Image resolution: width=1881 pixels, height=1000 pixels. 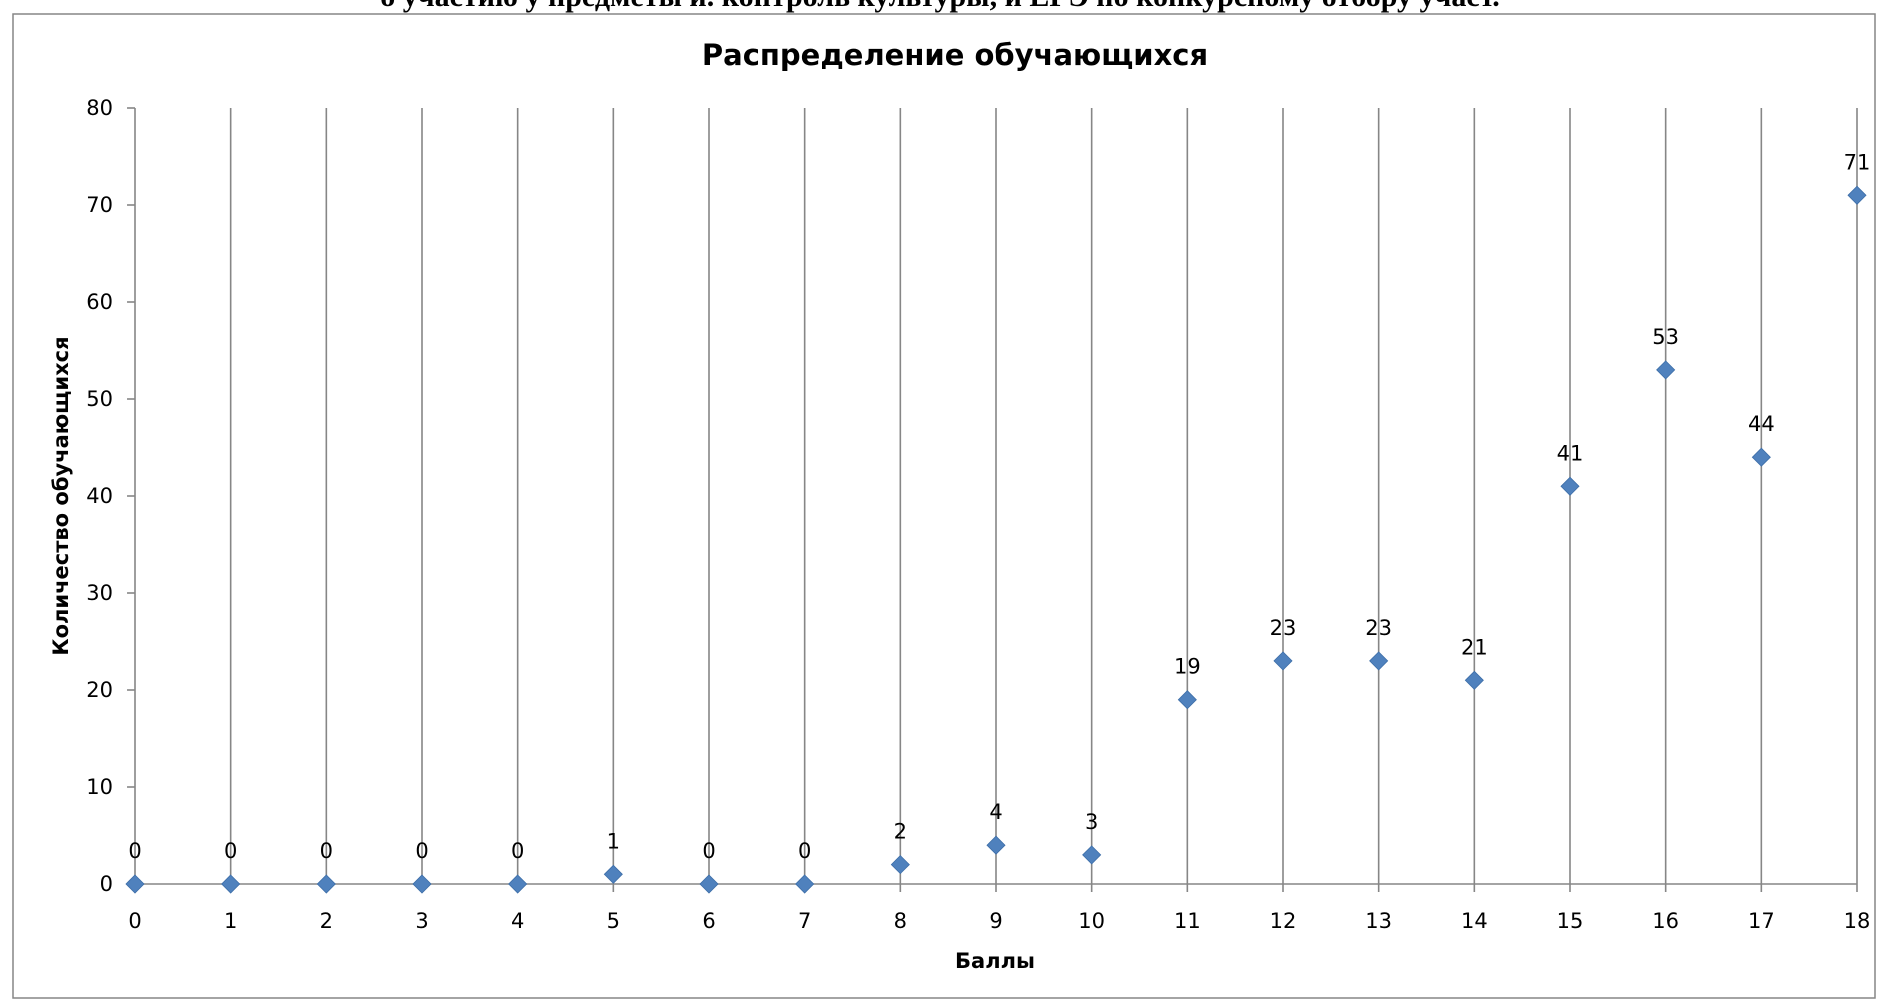 What do you see at coordinates (995, 812) in the screenshot?
I see `data-label-9: 4` at bounding box center [995, 812].